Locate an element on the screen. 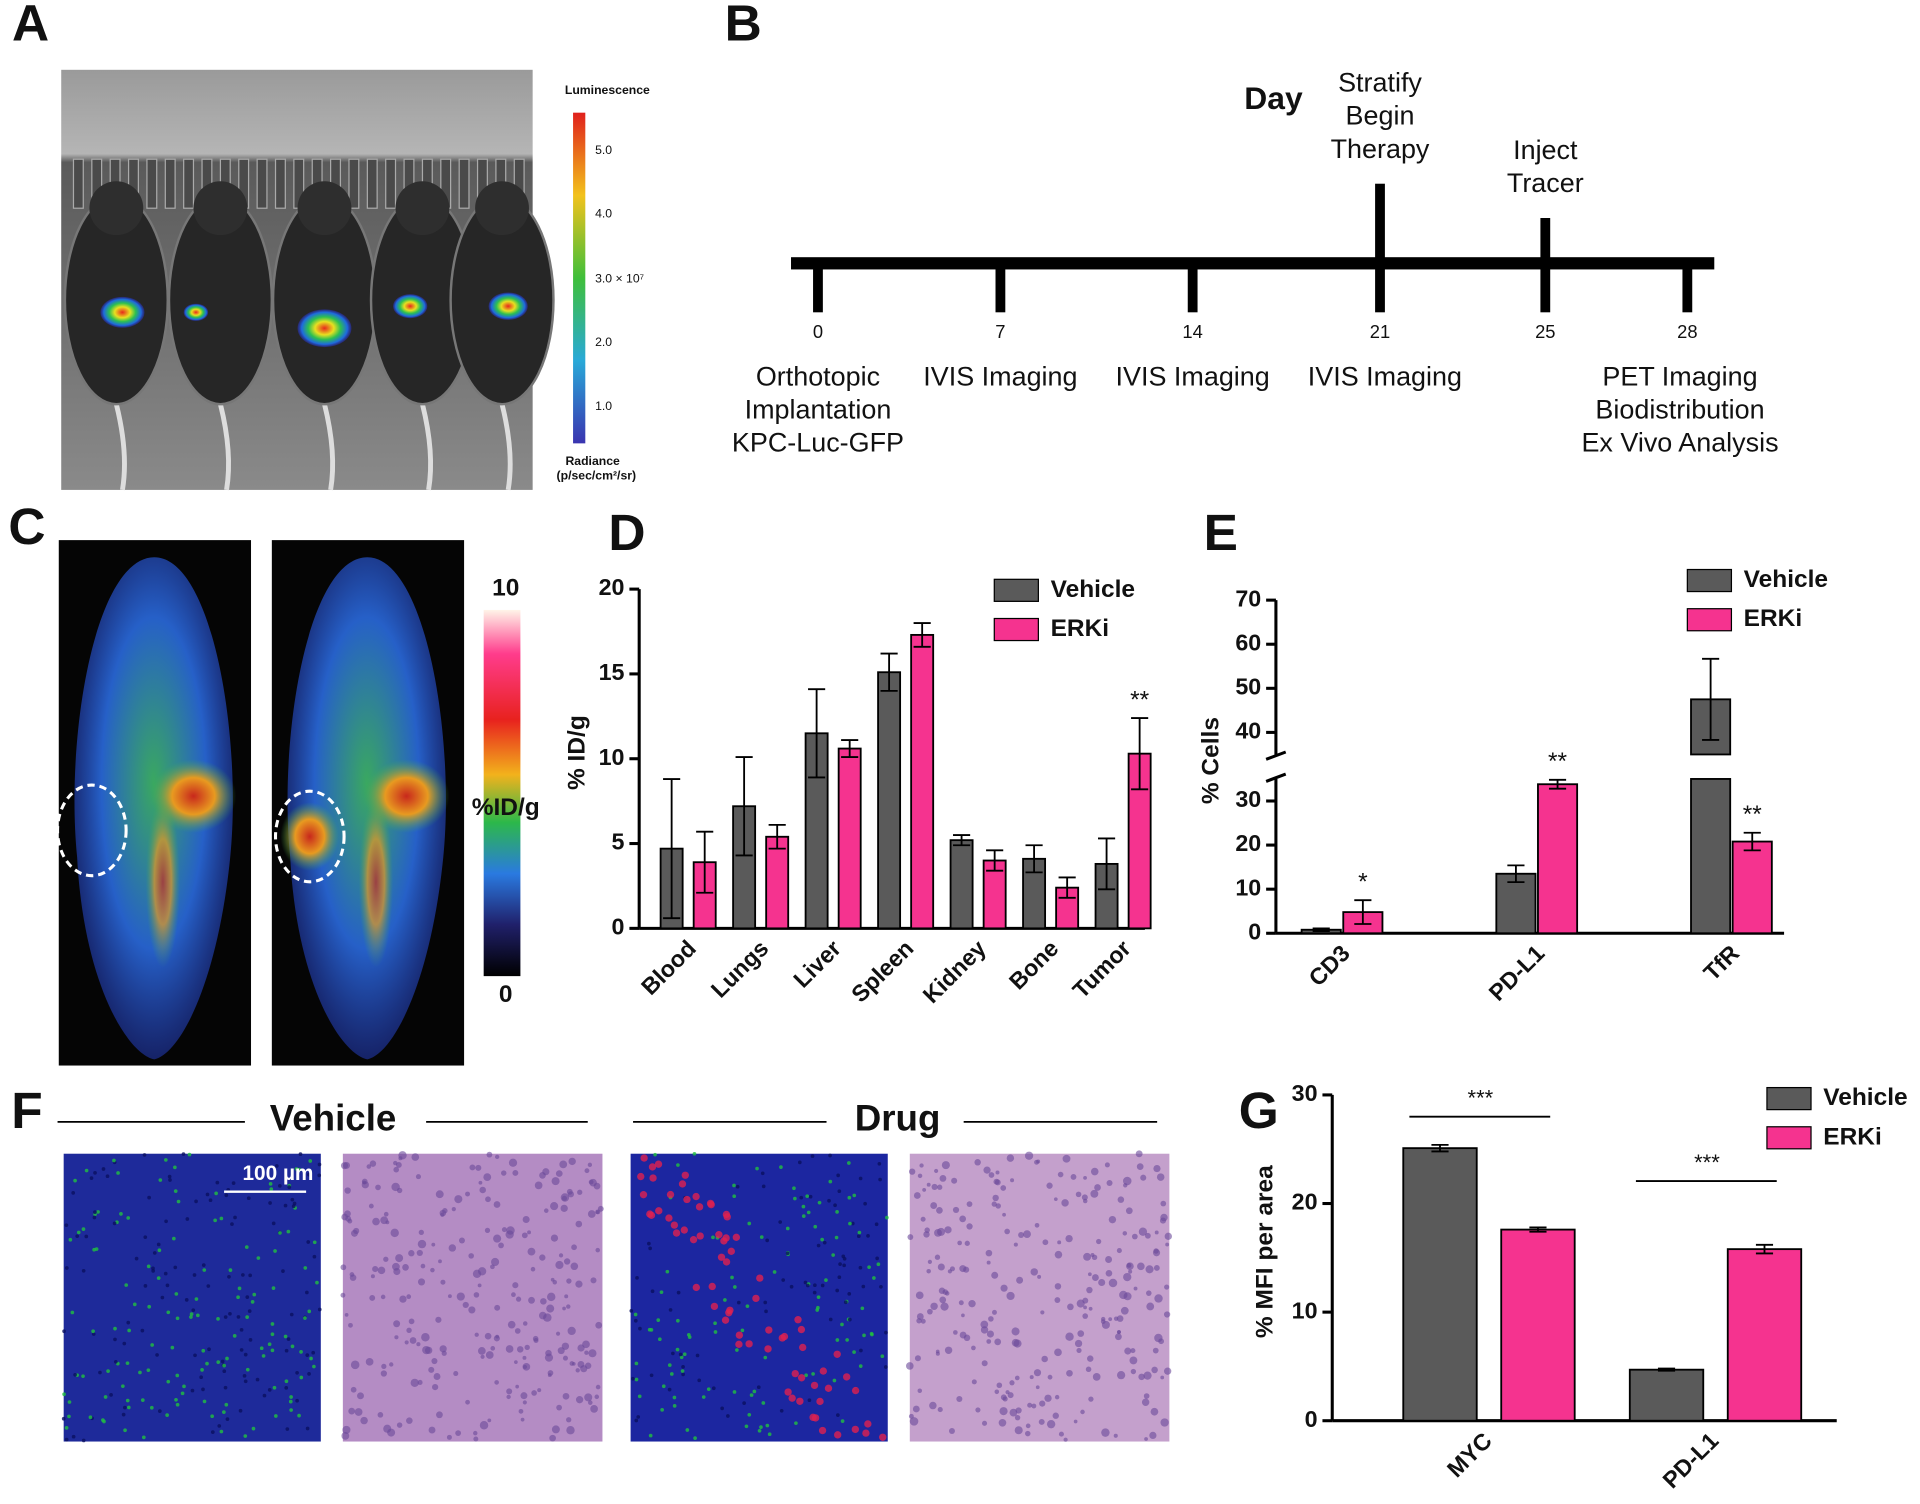 The image size is (1920, 1504). micrograph-texture is located at coordinates (1038, 1296).